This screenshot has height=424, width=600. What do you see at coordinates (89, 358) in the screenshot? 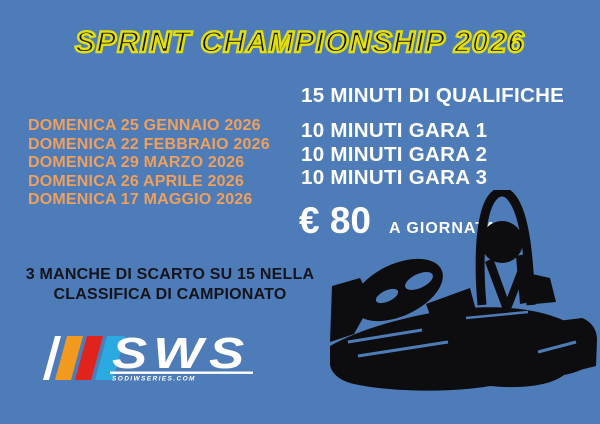
I see `logo-stripe-red` at bounding box center [89, 358].